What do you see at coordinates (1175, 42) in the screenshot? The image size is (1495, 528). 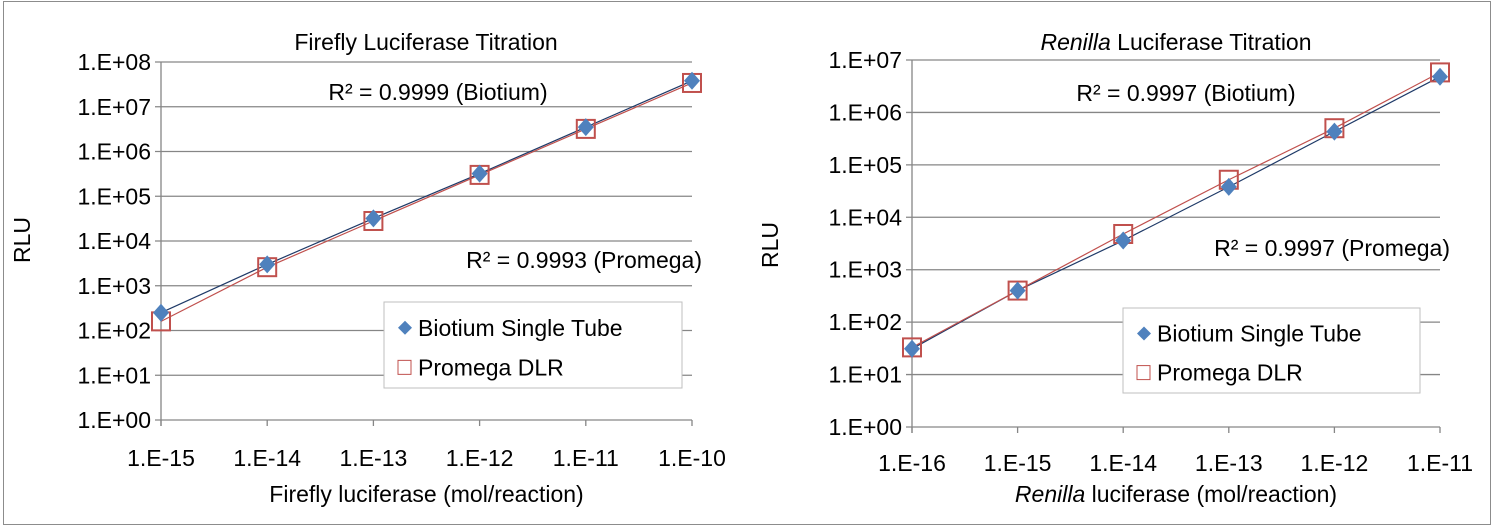 I see `chart-title: Renilla Luciferase Titration` at bounding box center [1175, 42].